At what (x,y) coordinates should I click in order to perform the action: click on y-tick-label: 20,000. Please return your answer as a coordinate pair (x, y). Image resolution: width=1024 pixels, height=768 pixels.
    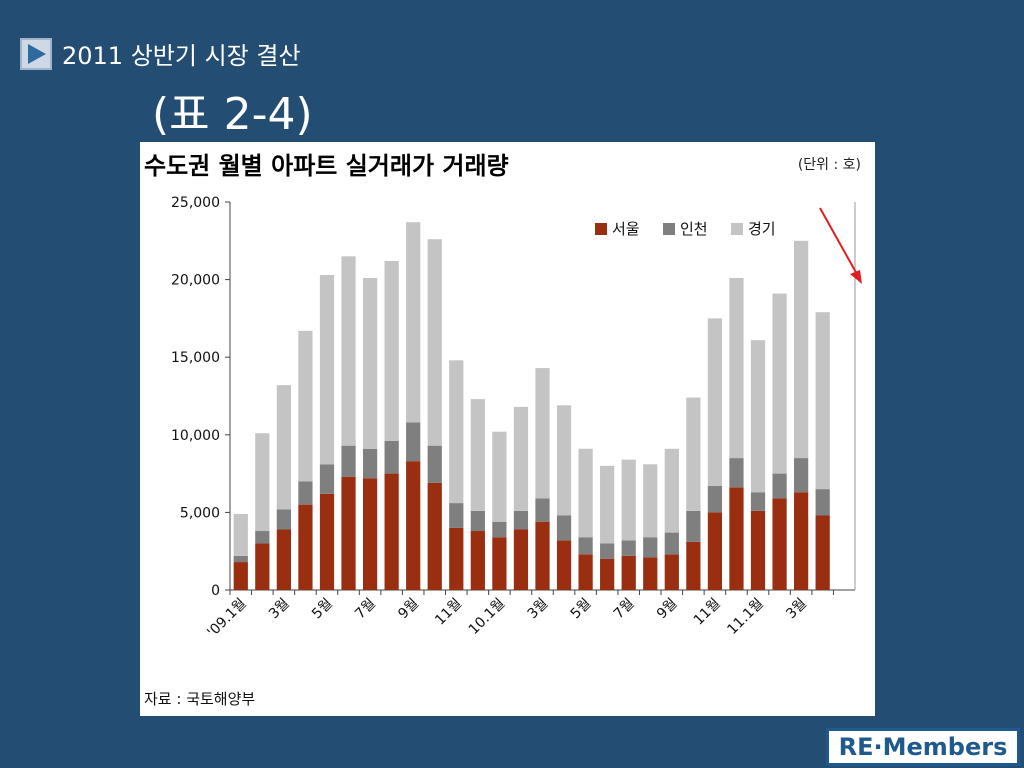
    Looking at the image, I should click on (195, 281).